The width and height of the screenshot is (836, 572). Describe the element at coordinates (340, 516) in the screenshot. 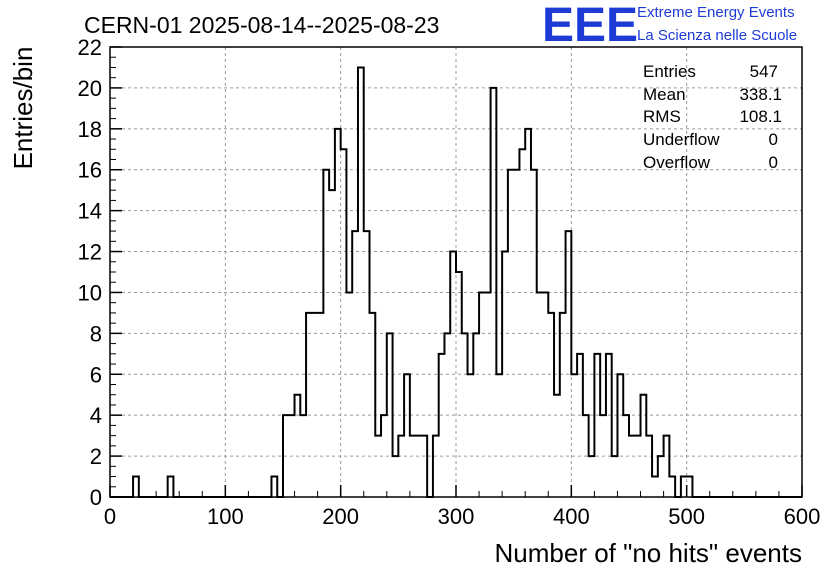

I see `x-tick-label: 200` at that location.